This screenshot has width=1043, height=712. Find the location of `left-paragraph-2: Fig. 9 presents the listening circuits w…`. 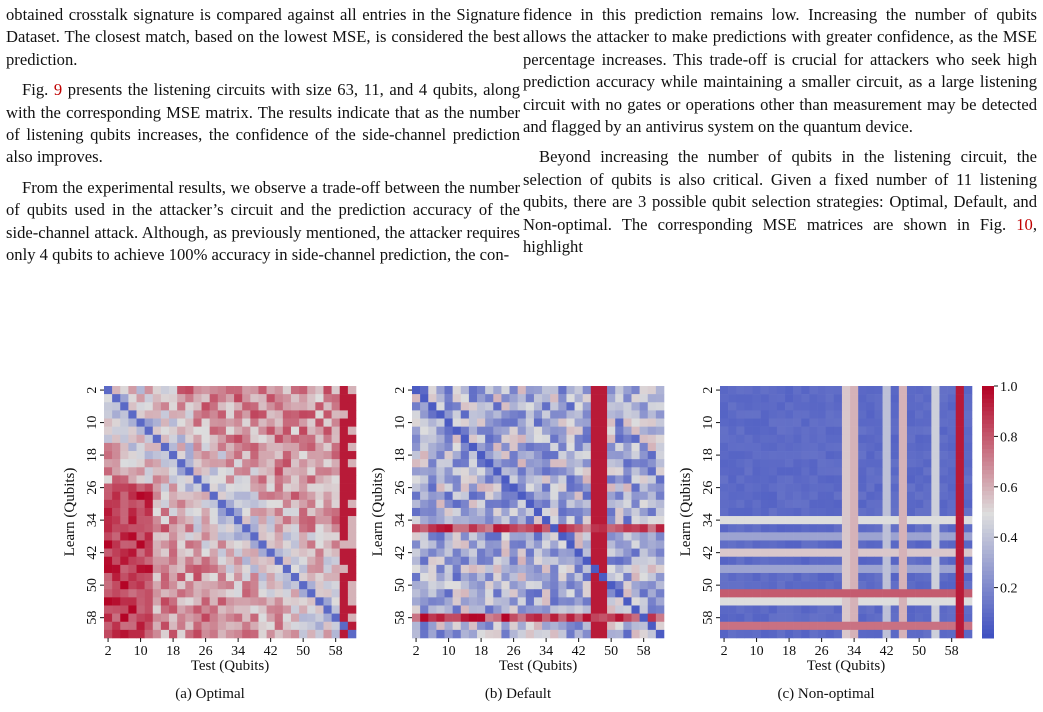

left-paragraph-2: Fig. 9 presents the listening circuits w… is located at coordinates (263, 124).